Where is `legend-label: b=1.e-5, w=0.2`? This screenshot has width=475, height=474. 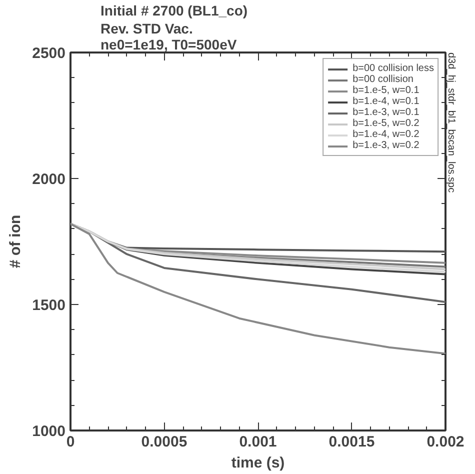
legend-label: b=1.e-5, w=0.2 is located at coordinates (386, 123).